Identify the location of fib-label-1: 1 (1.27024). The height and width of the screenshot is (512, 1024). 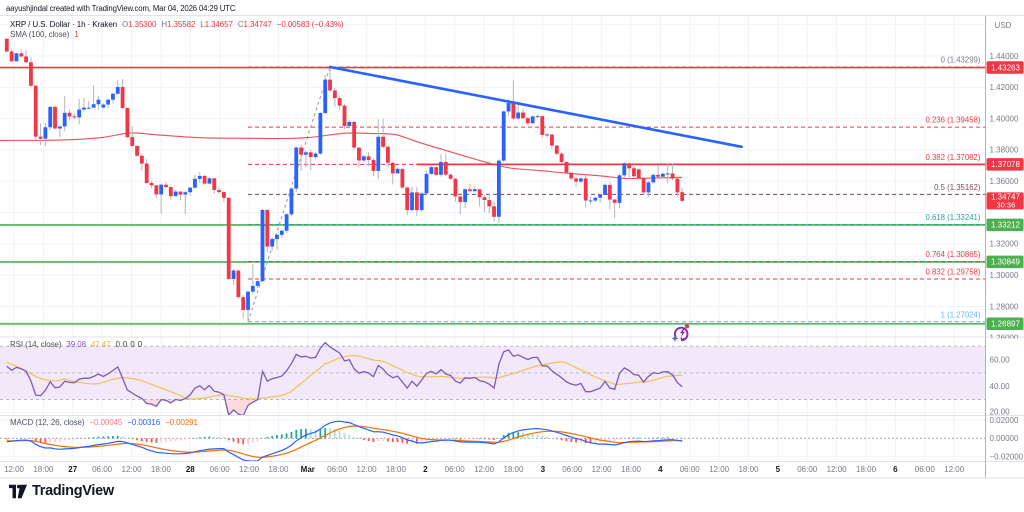
(961, 314).